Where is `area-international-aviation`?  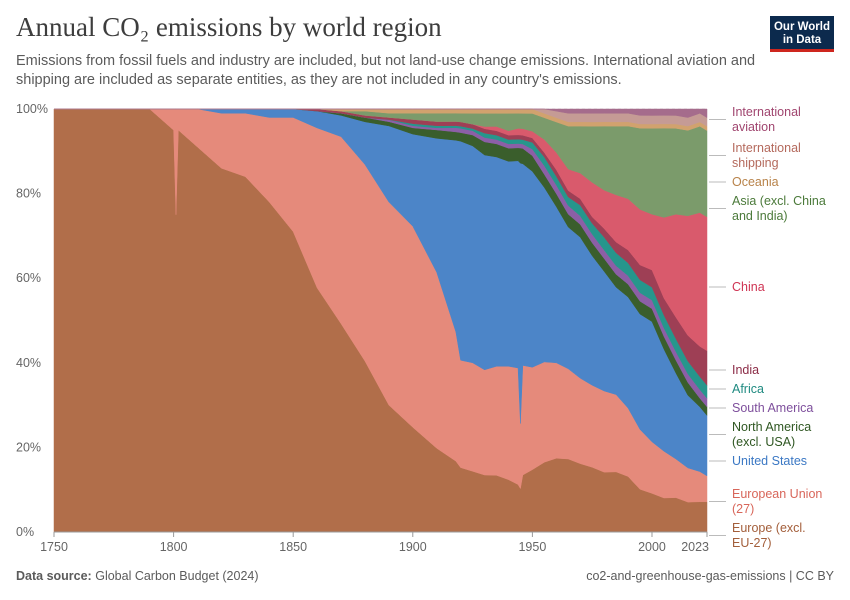 area-international-aviation is located at coordinates (381, 113).